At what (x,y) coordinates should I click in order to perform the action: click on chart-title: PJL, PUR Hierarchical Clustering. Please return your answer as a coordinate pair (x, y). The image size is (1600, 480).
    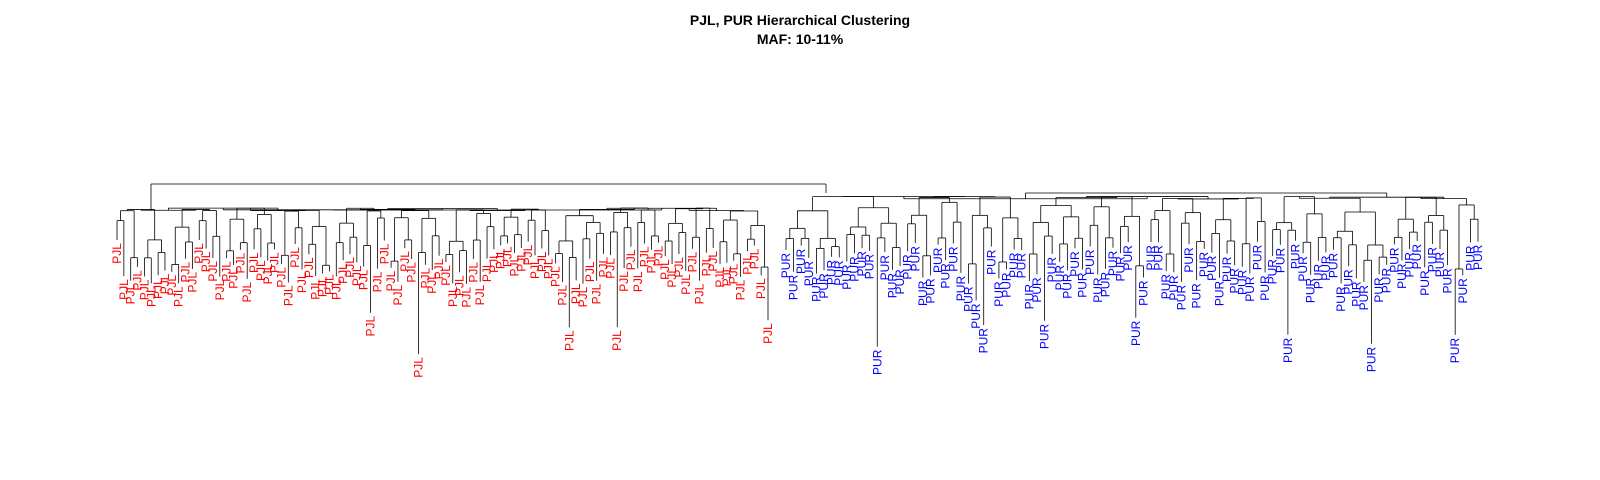
    Looking at the image, I should click on (800, 20).